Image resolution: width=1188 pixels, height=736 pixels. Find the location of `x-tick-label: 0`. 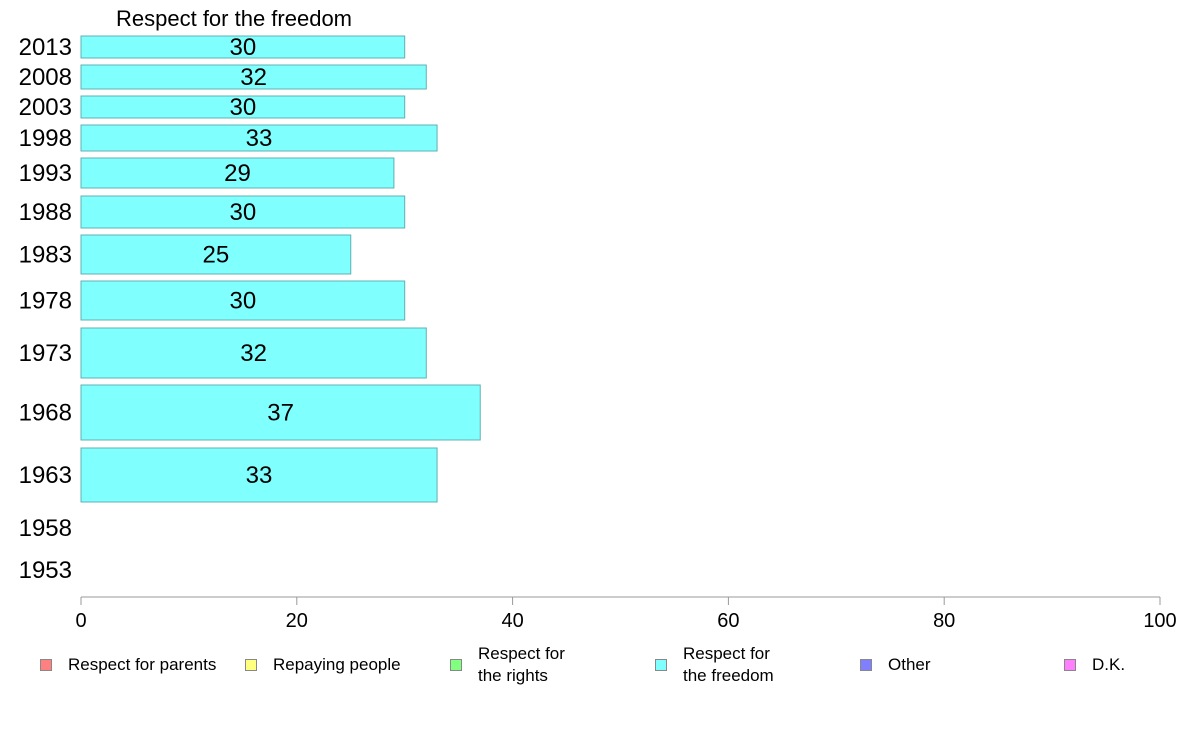

x-tick-label: 0 is located at coordinates (80, 621).